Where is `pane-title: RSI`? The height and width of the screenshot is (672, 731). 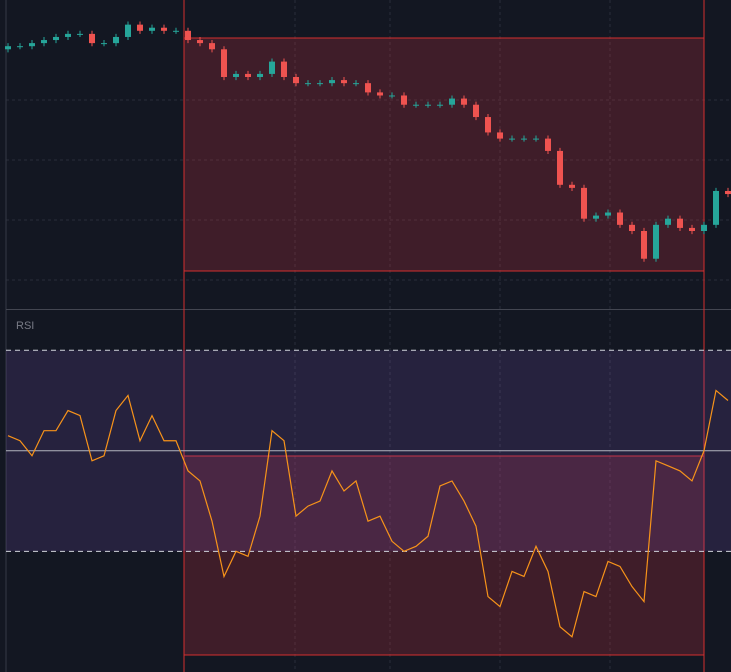 pane-title: RSI is located at coordinates (25, 326).